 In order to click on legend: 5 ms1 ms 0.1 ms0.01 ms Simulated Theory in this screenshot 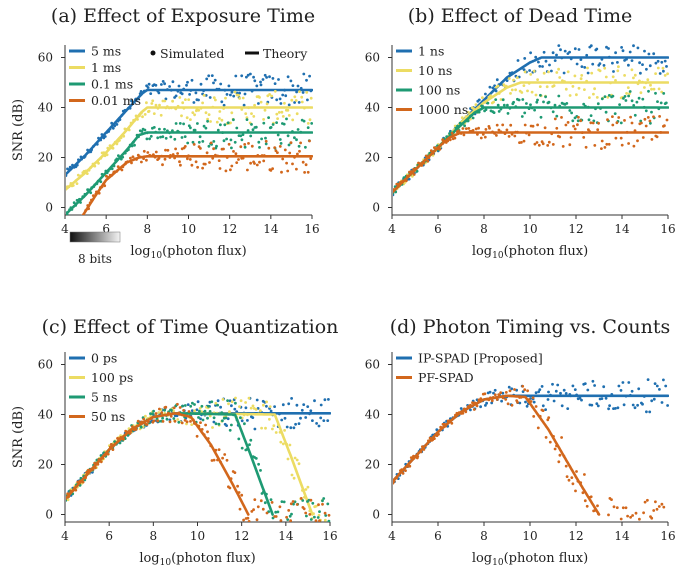, I will do `click(188, 76)`.